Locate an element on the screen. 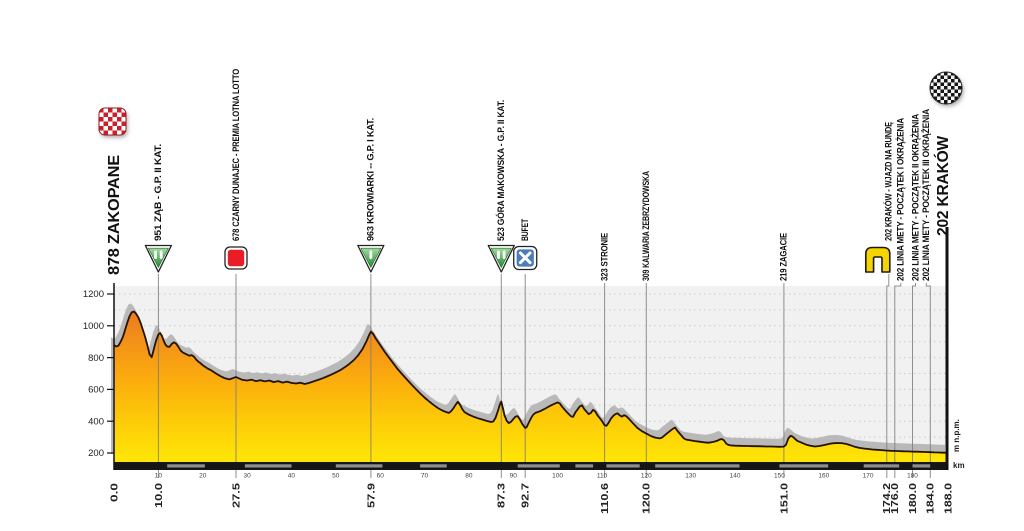 Image resolution: width=1024 pixels, height=531 pixels. x-axis-minor-label: 80 is located at coordinates (469, 476).